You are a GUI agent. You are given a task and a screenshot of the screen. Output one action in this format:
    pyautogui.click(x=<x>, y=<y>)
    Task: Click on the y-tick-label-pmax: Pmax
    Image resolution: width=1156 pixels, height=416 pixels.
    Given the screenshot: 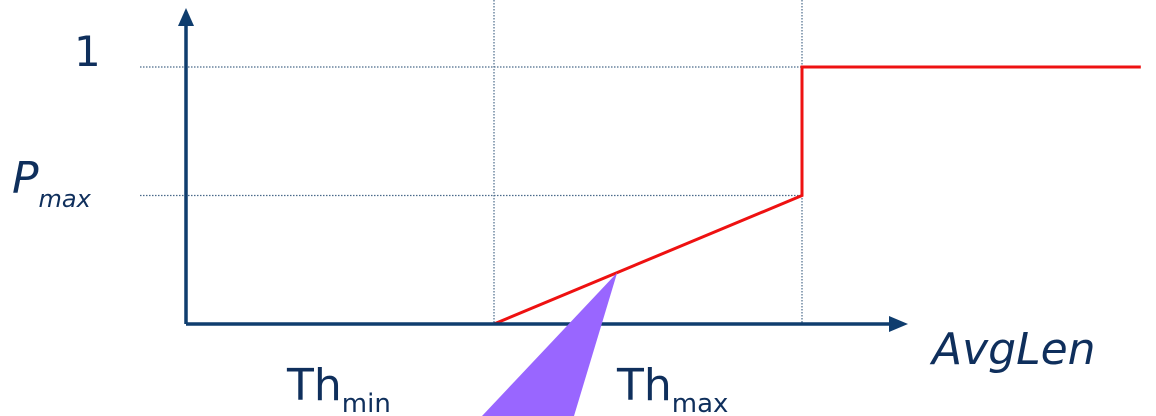 What is the action you would take?
    pyautogui.click(x=52, y=183)
    